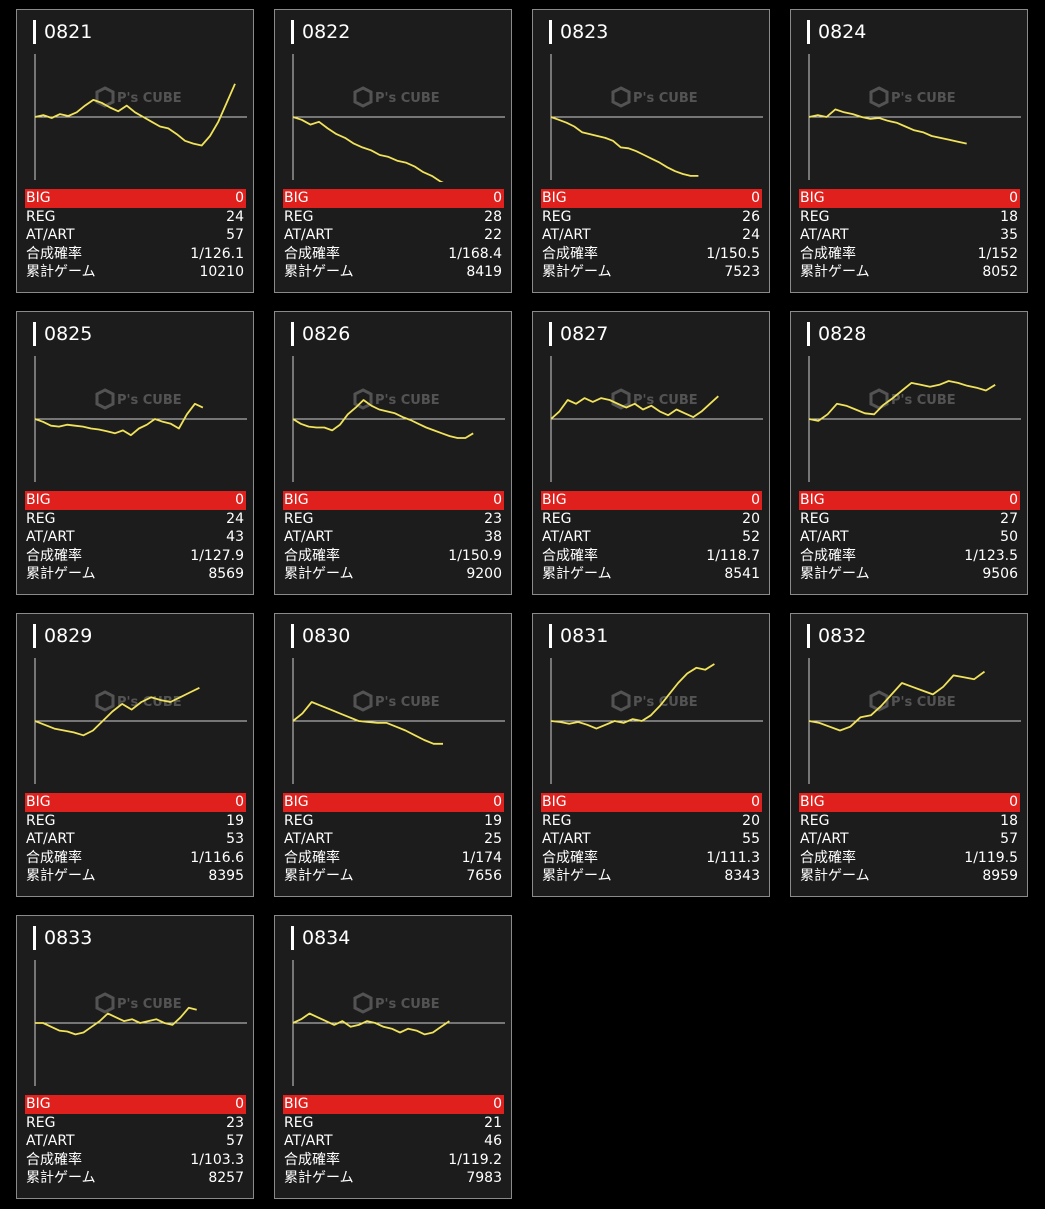 The height and width of the screenshot is (1209, 1045). What do you see at coordinates (742, 876) in the screenshot?
I see `games-value: 8343` at bounding box center [742, 876].